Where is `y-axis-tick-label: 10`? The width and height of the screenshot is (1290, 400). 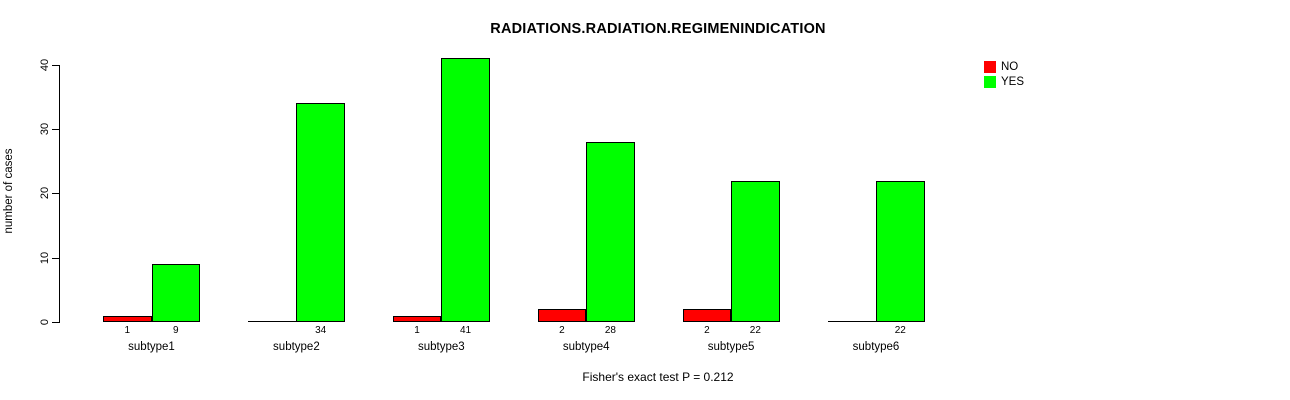
y-axis-tick-label: 10 is located at coordinates (45, 258).